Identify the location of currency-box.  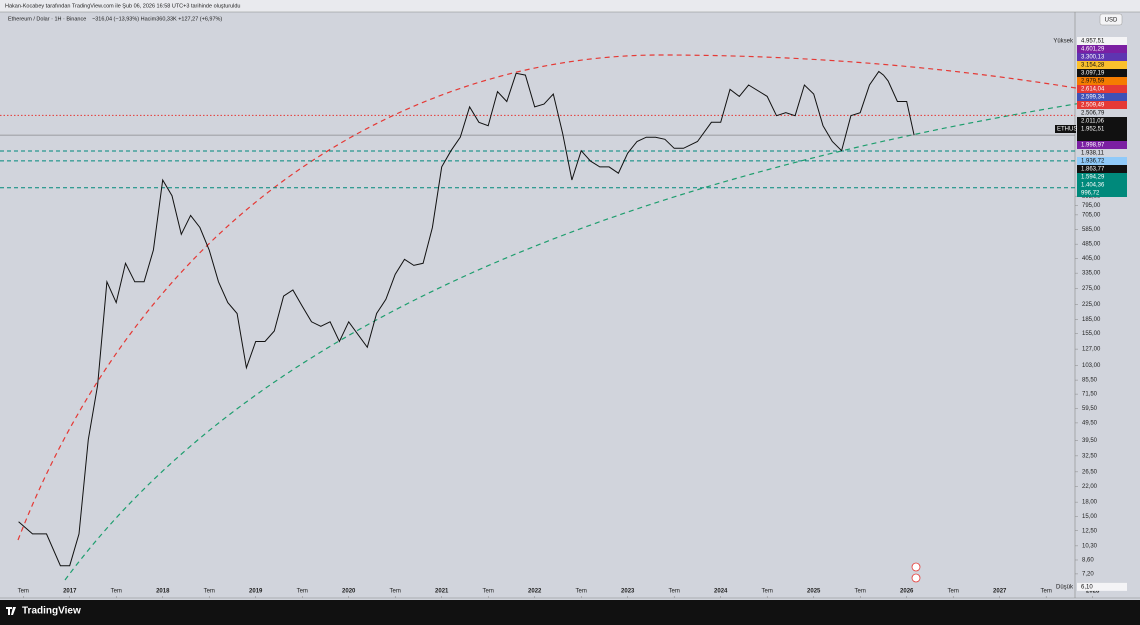
(1111, 19).